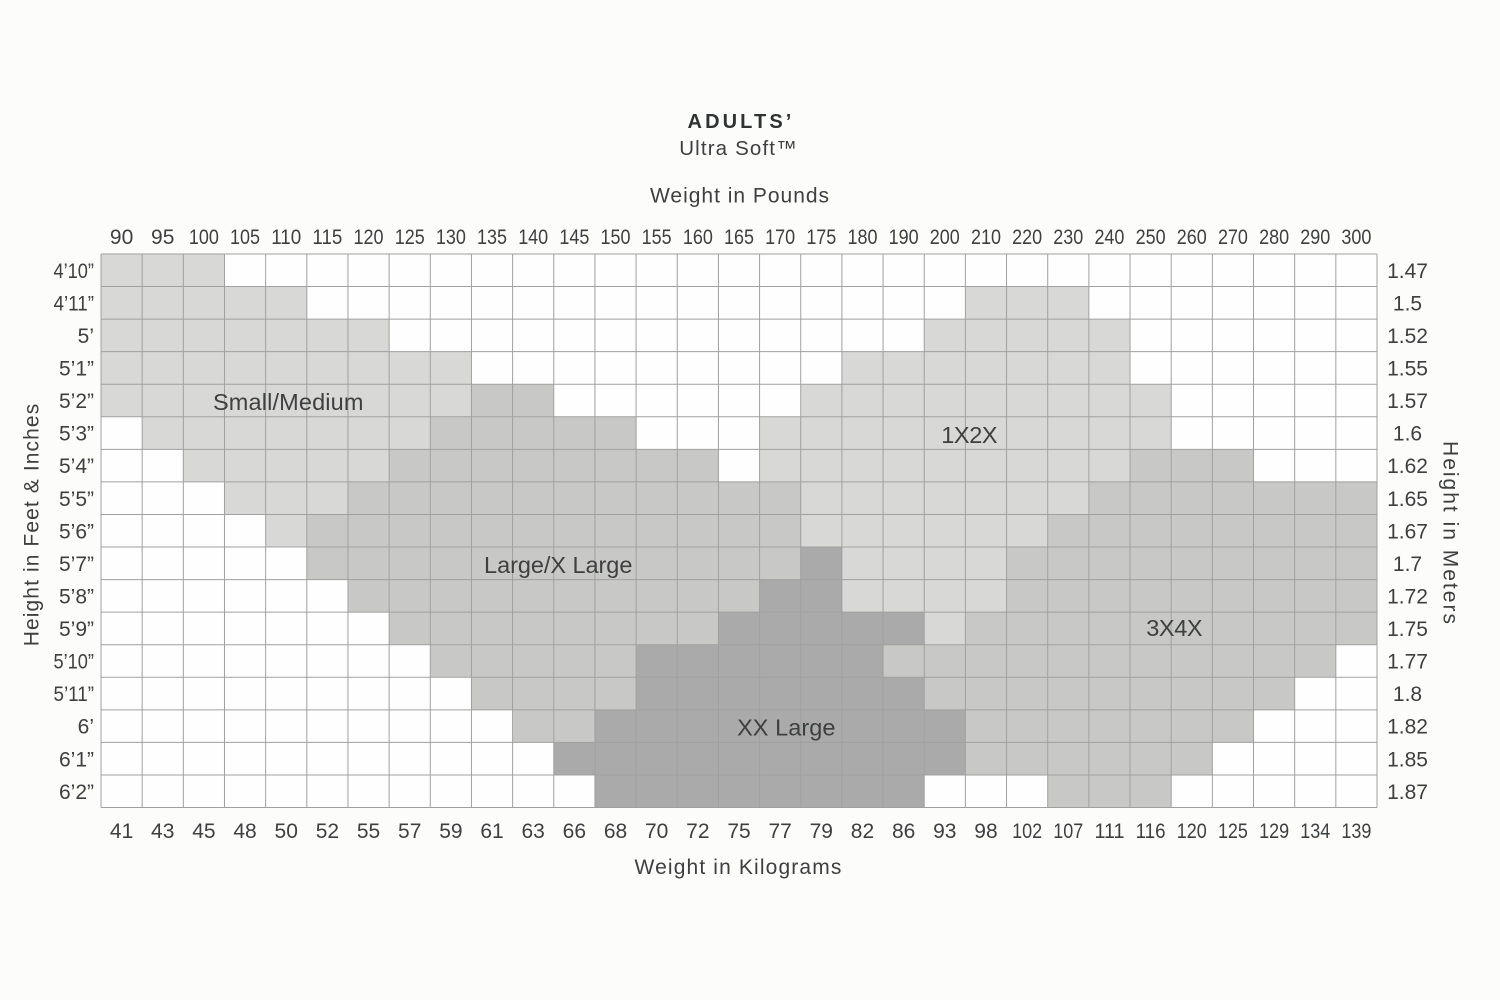  I want to click on svg-text: 1.75, so click(1407, 629).